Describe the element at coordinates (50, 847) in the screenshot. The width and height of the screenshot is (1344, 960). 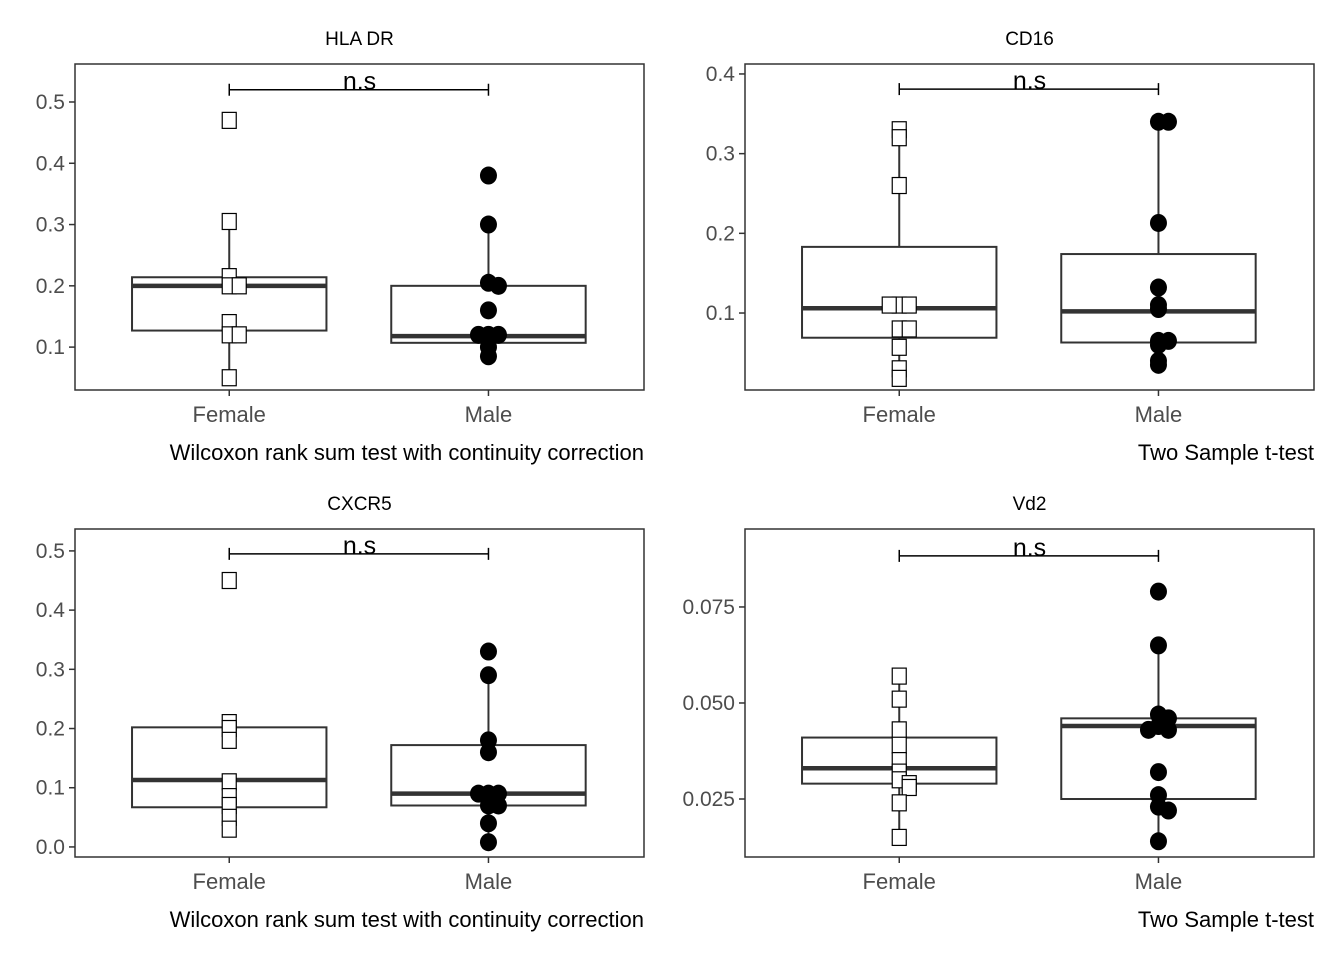
I see `y-tick-label: 0.0` at that location.